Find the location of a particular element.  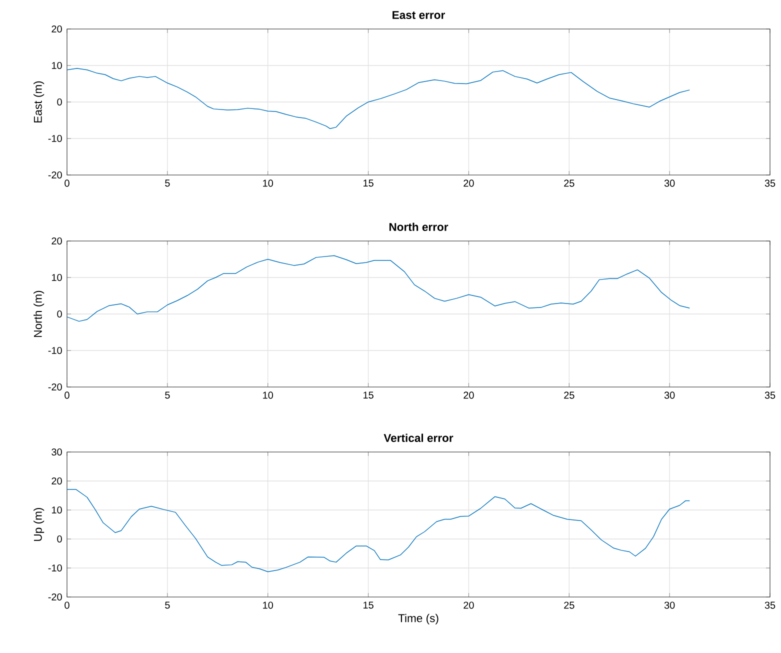

y-axis-title: Up (m) is located at coordinates (39, 524).